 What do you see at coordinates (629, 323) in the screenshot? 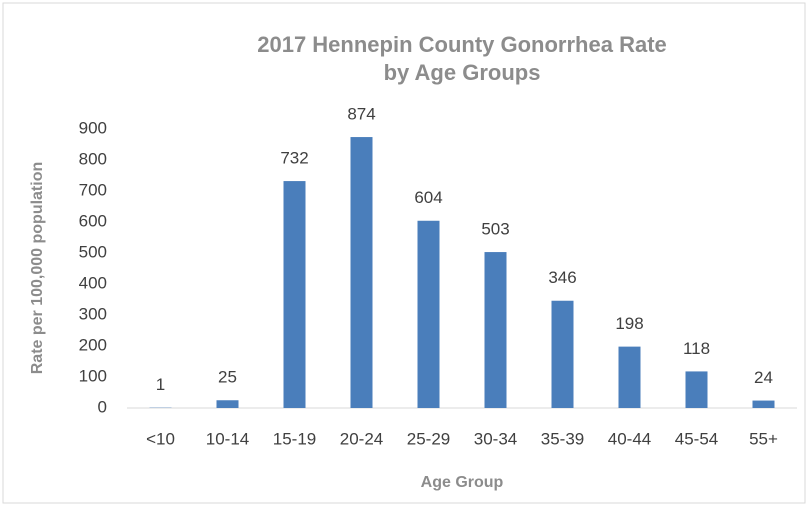
I see `data-label: 198` at bounding box center [629, 323].